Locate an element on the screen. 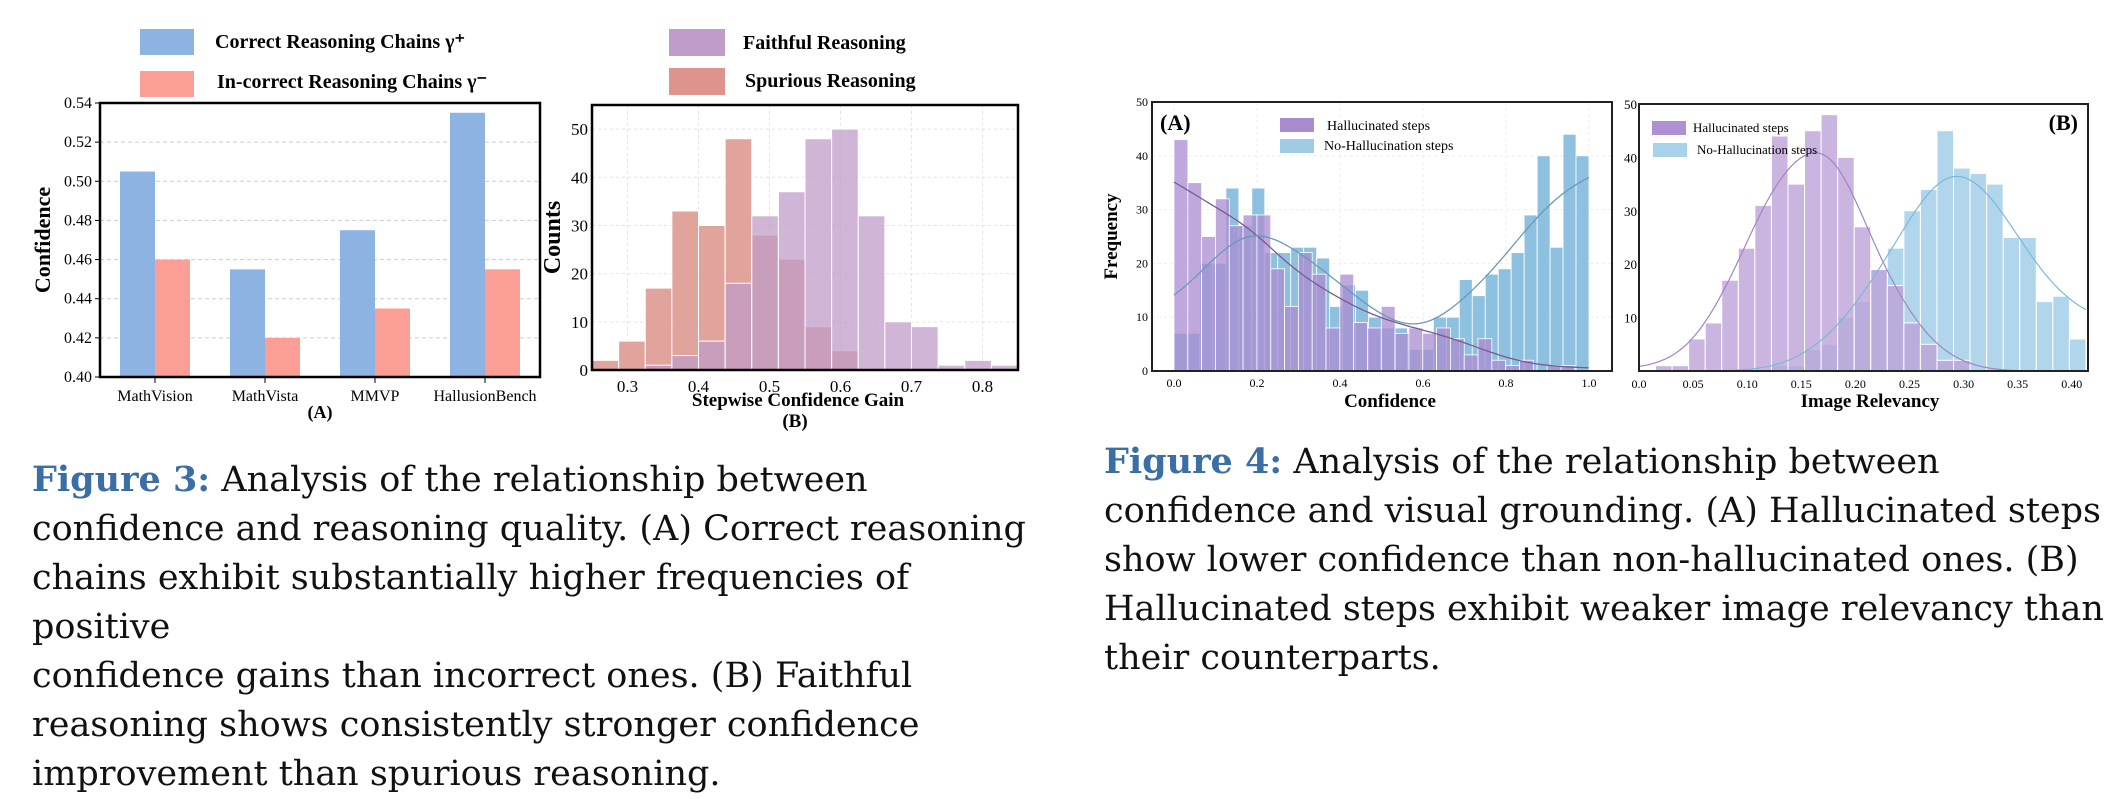 The height and width of the screenshot is (799, 2112). x-tick-label: 0.20 is located at coordinates (1855, 384).